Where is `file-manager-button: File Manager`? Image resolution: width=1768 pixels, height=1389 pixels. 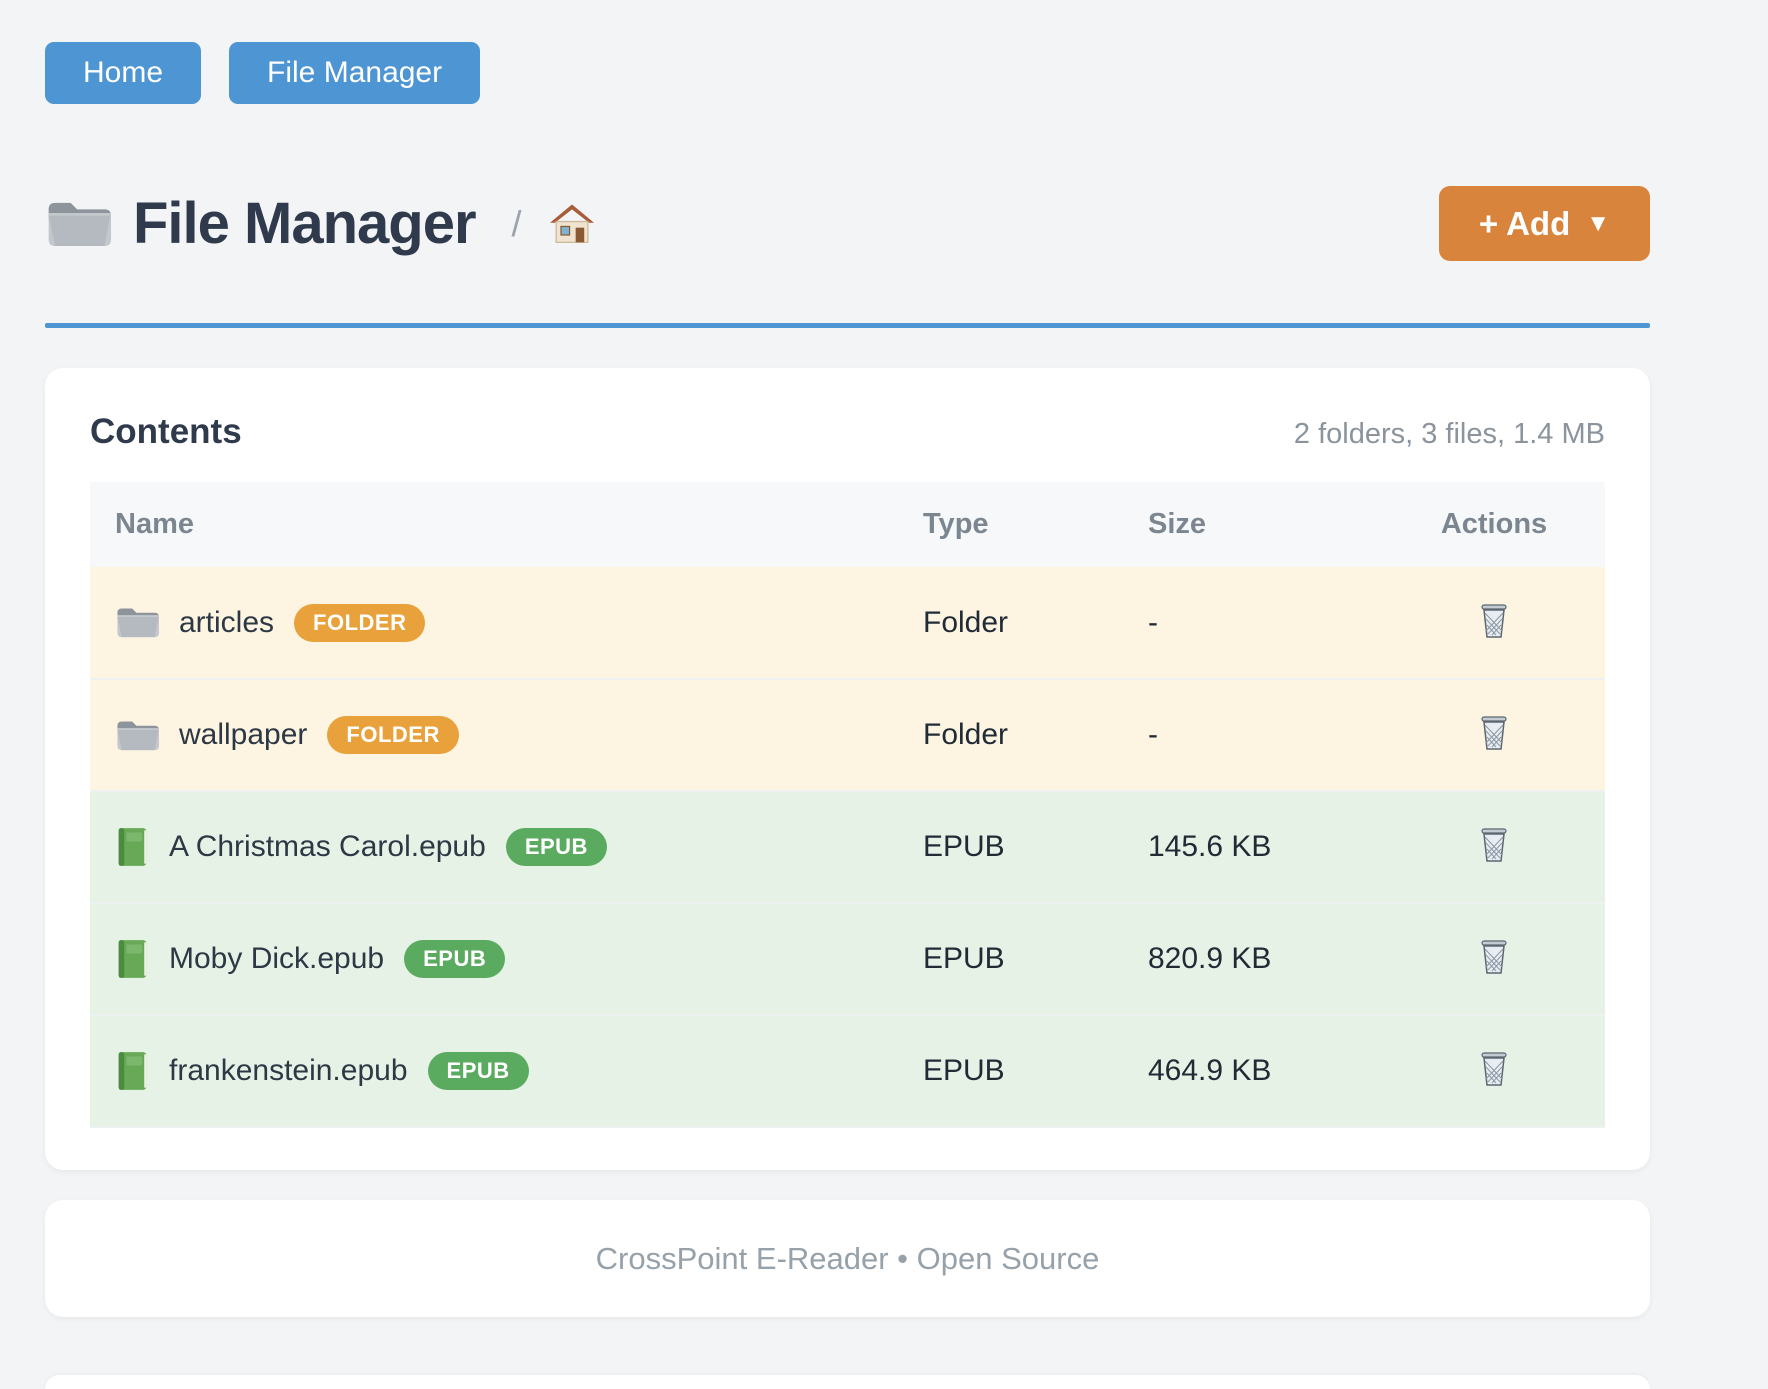
file-manager-button: File Manager is located at coordinates (355, 73).